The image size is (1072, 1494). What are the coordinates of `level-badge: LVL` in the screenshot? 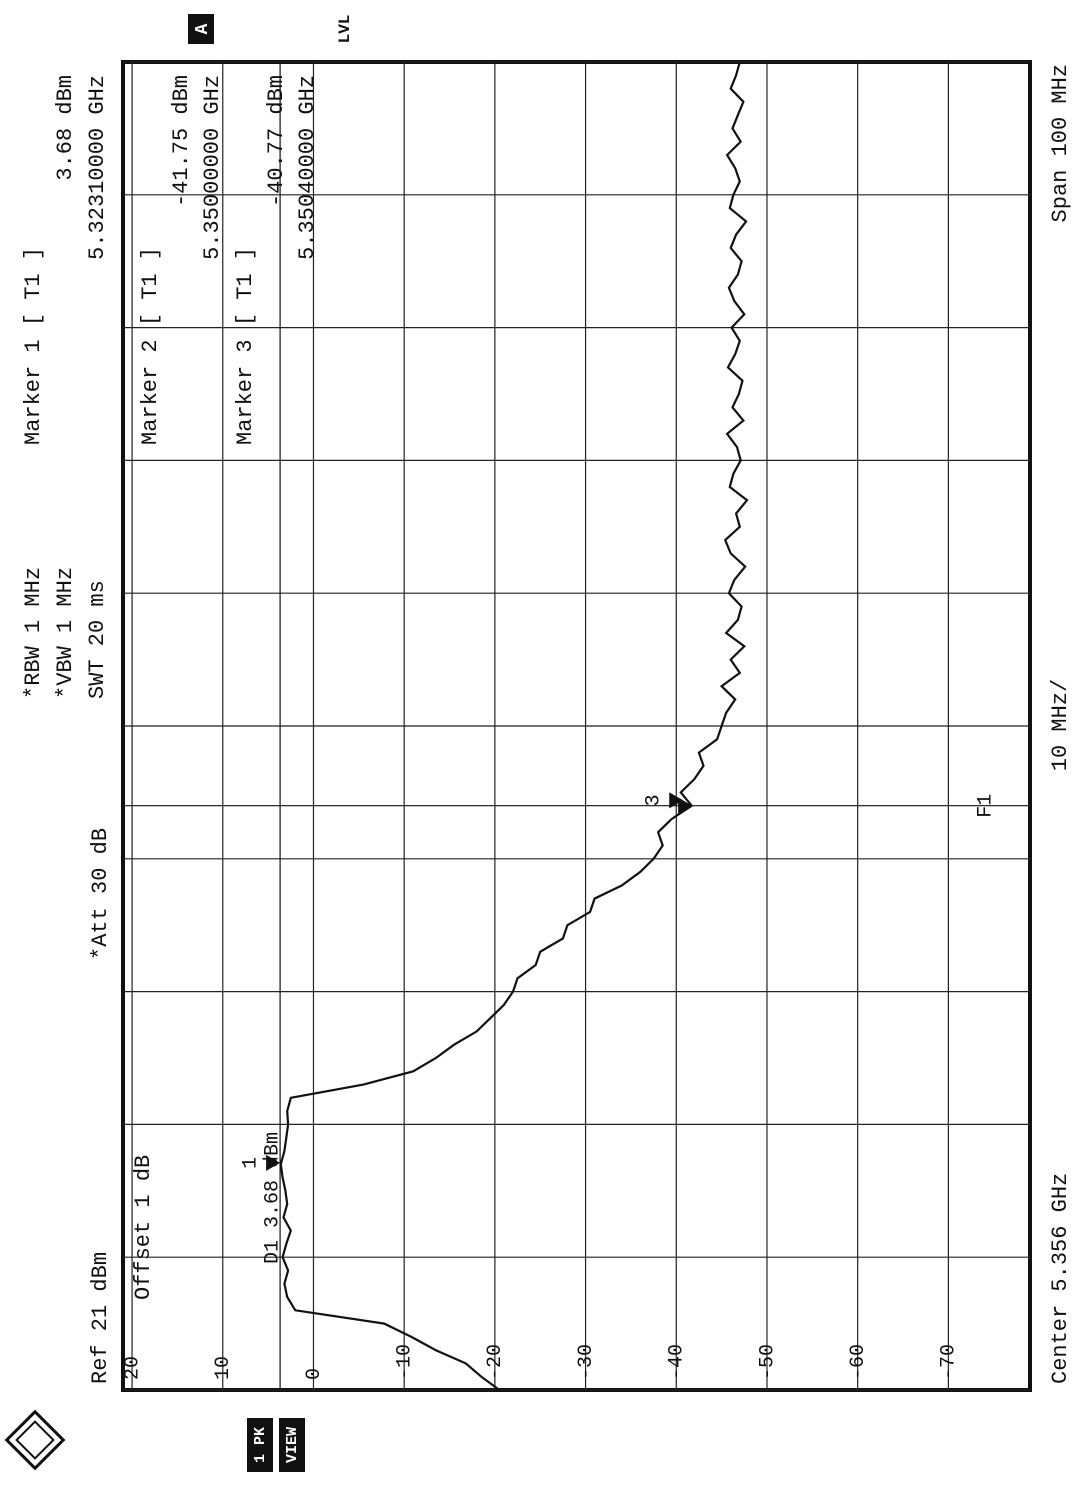 It's located at (345, 29).